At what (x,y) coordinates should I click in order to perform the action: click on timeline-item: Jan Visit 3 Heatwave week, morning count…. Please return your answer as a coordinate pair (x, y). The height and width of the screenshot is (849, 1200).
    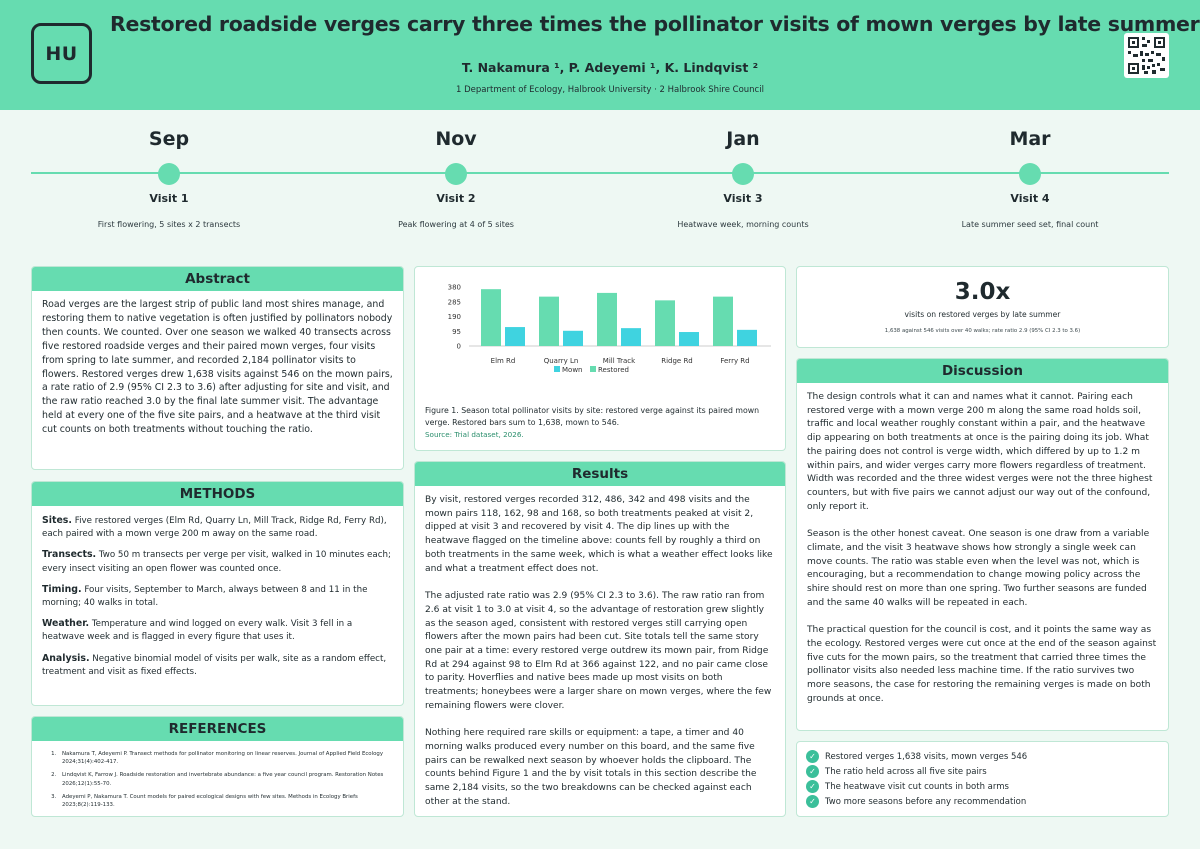
    Looking at the image, I should click on (743, 178).